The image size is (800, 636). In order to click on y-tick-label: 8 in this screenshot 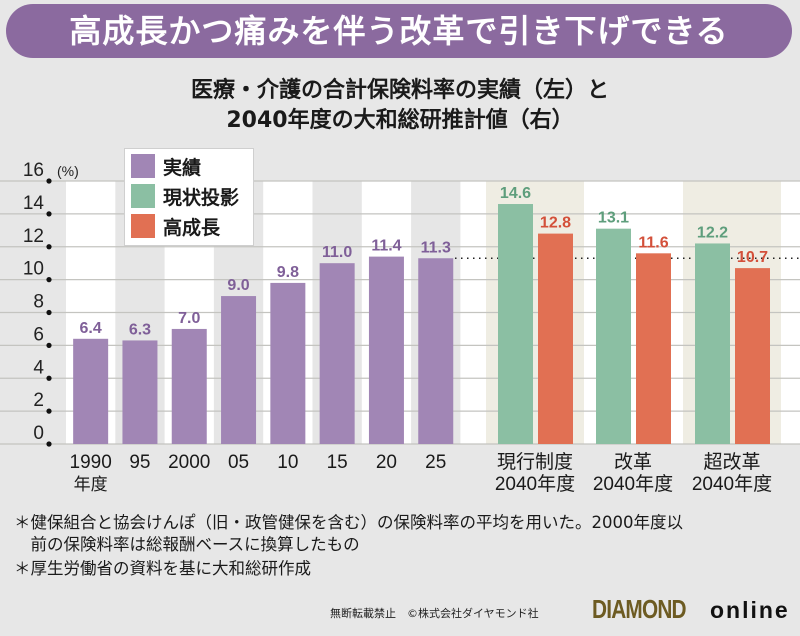, I will do `click(38, 302)`.